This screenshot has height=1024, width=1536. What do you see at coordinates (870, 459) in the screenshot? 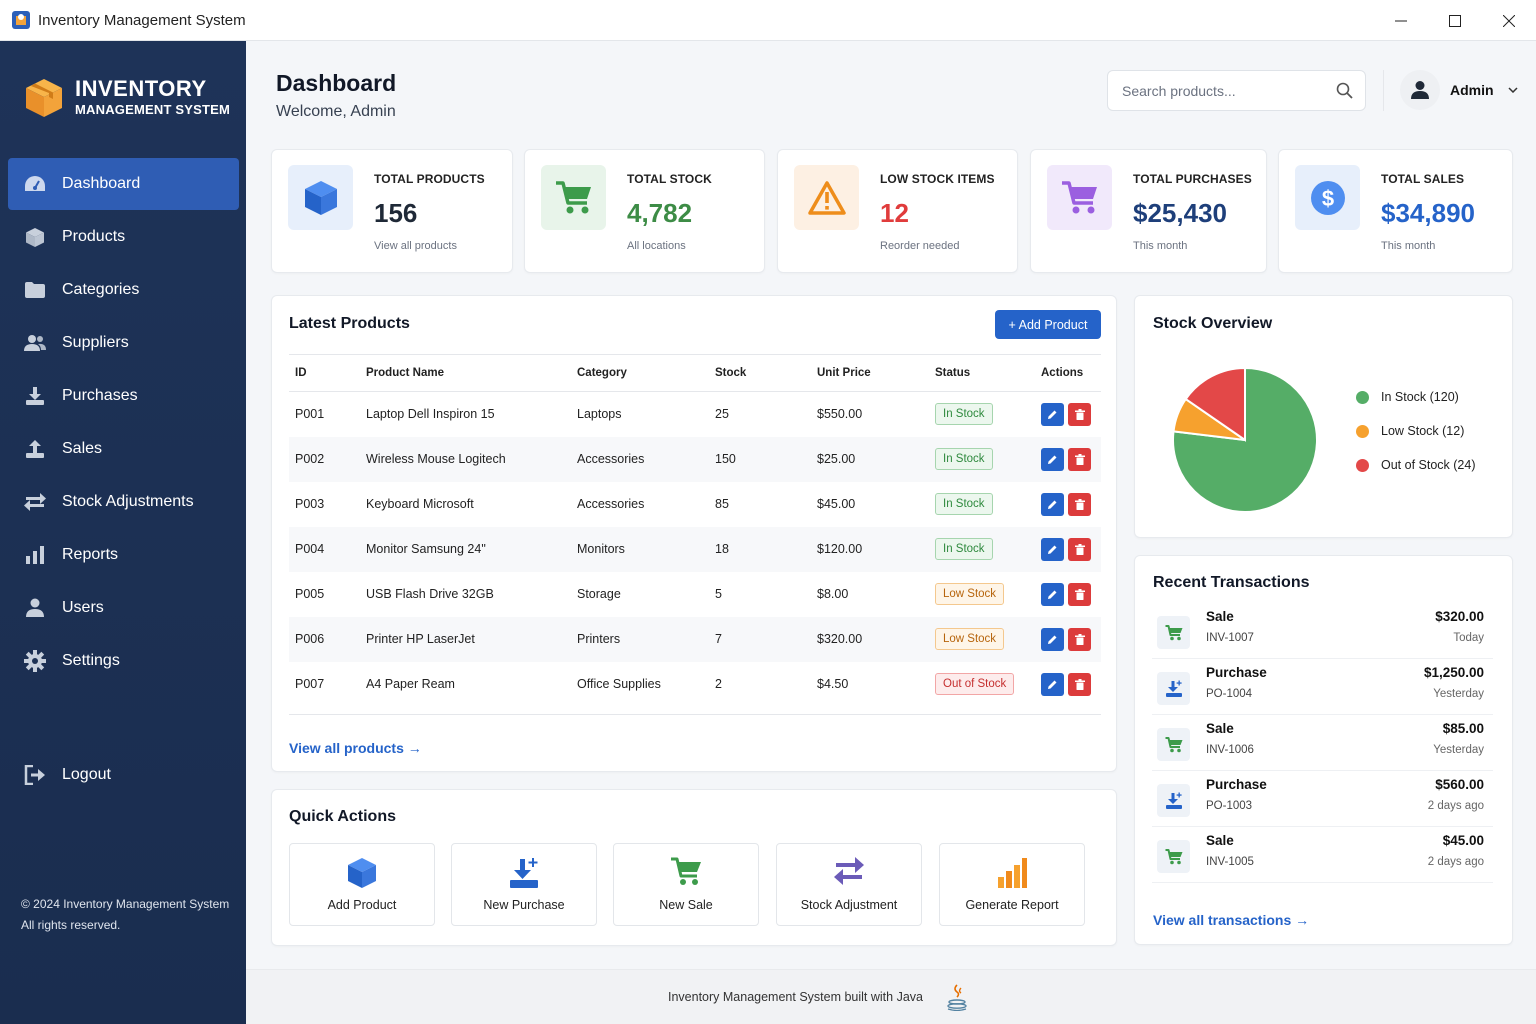
I see `cell-price: $25.00` at bounding box center [870, 459].